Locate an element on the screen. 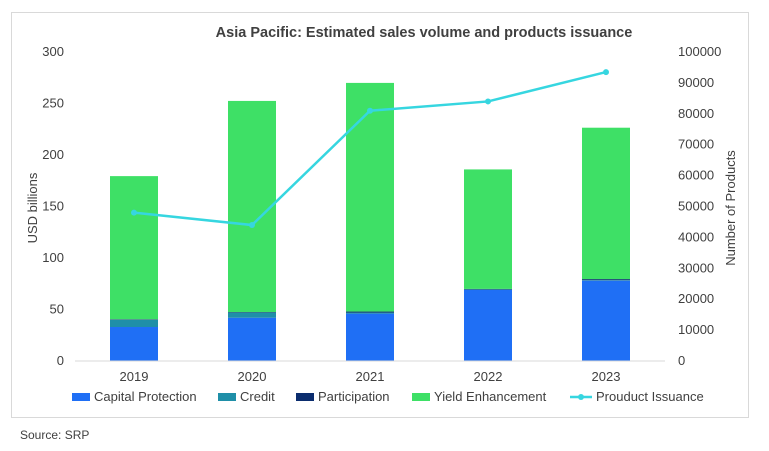  bar-capital-protection-2023 is located at coordinates (606, 320).